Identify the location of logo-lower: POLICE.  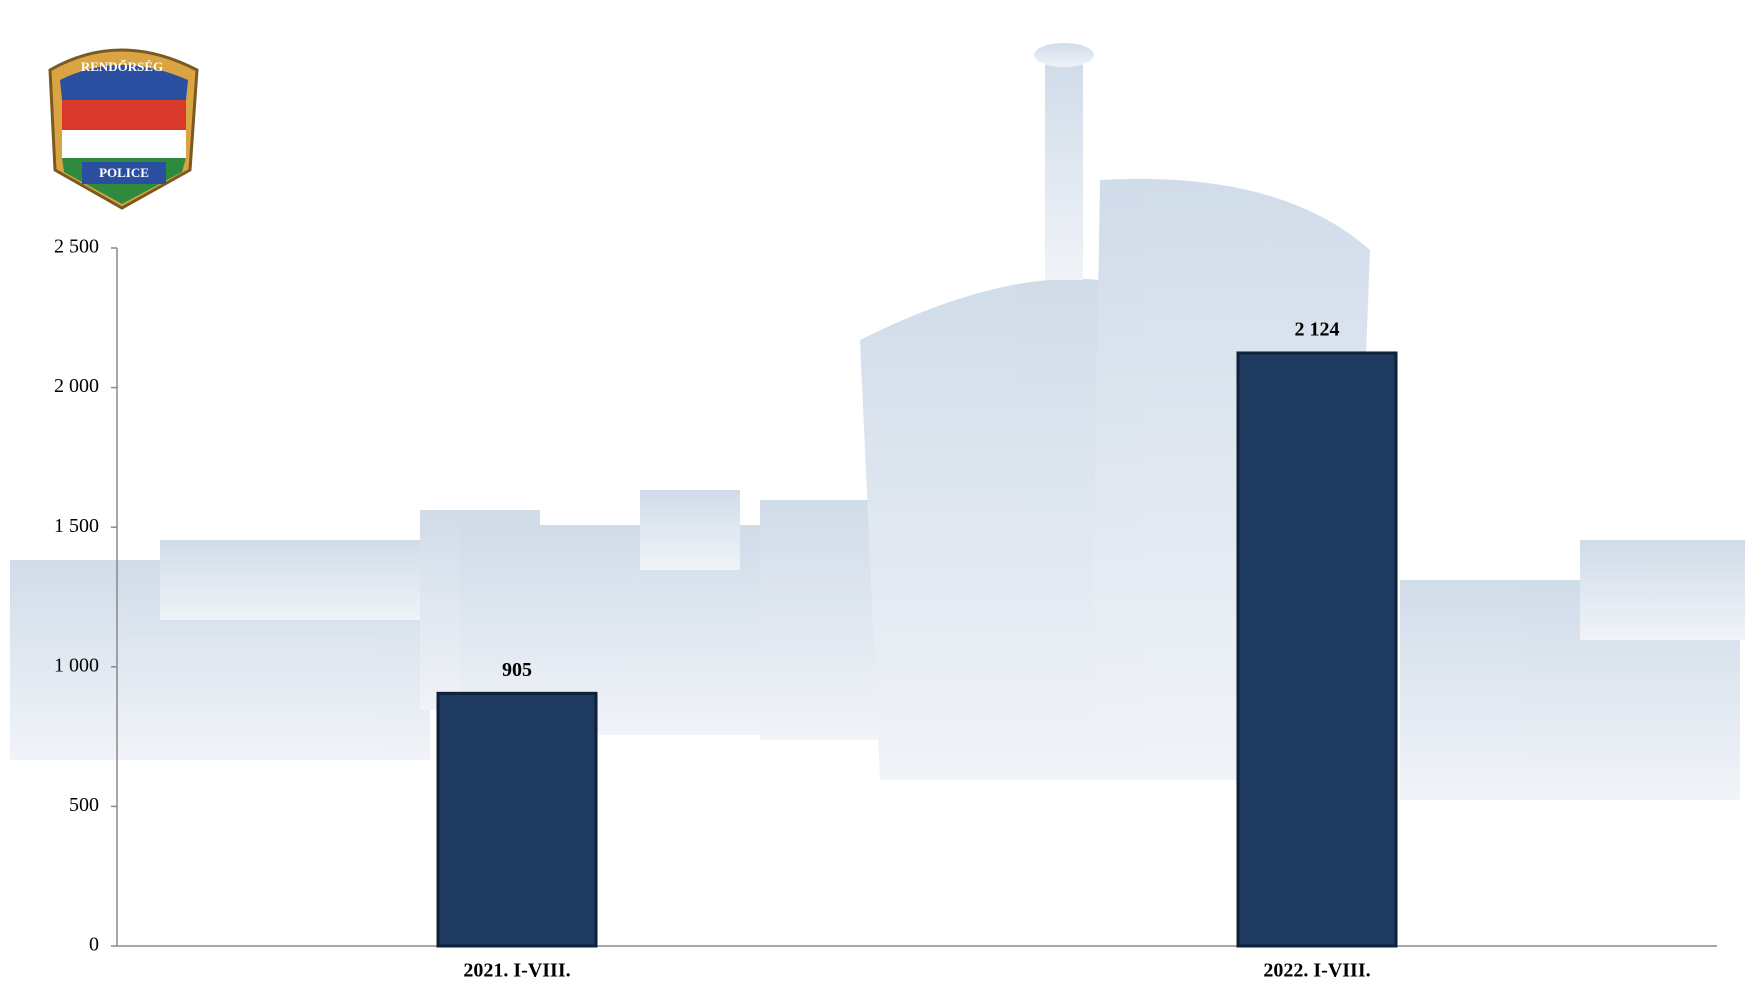
(124, 172).